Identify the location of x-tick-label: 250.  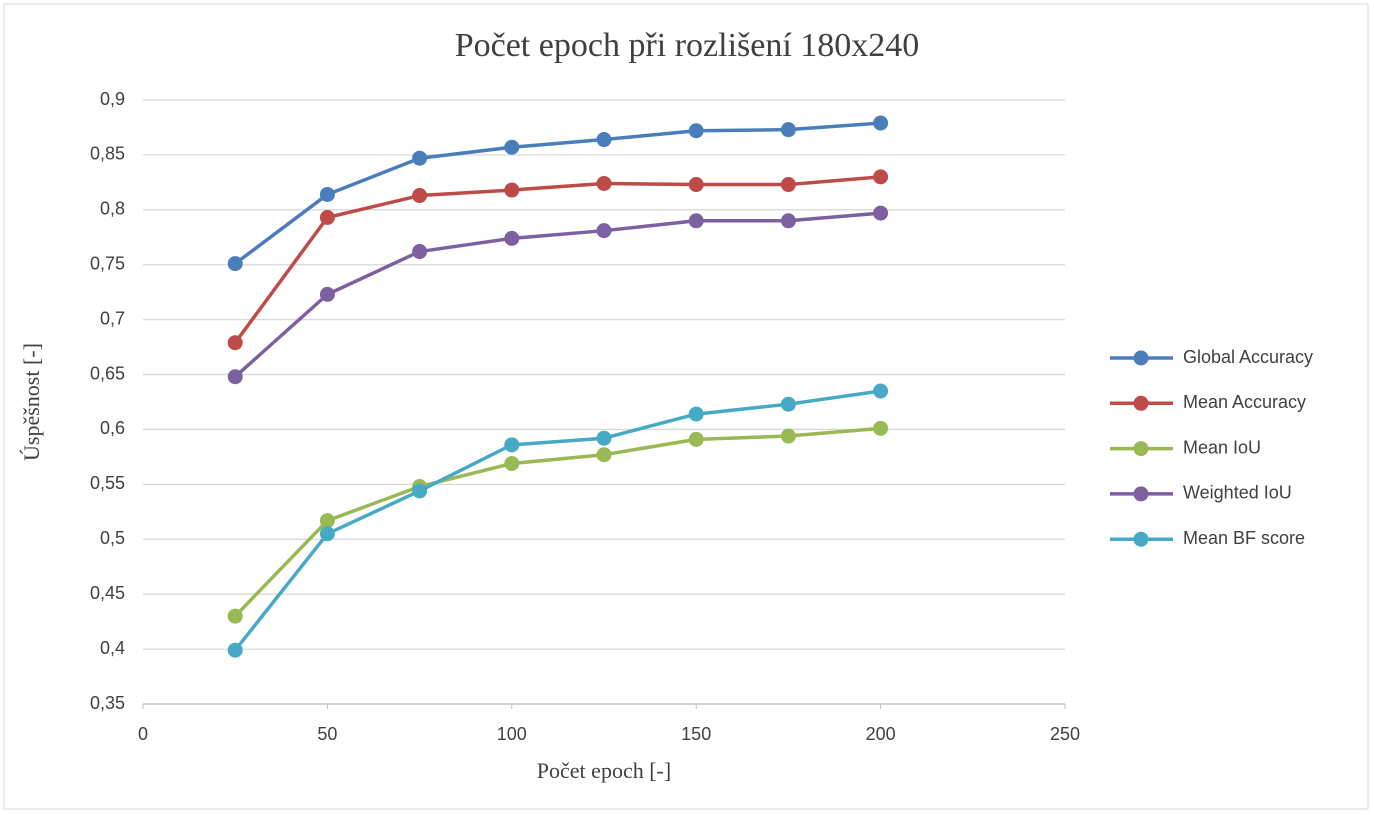
(1065, 734).